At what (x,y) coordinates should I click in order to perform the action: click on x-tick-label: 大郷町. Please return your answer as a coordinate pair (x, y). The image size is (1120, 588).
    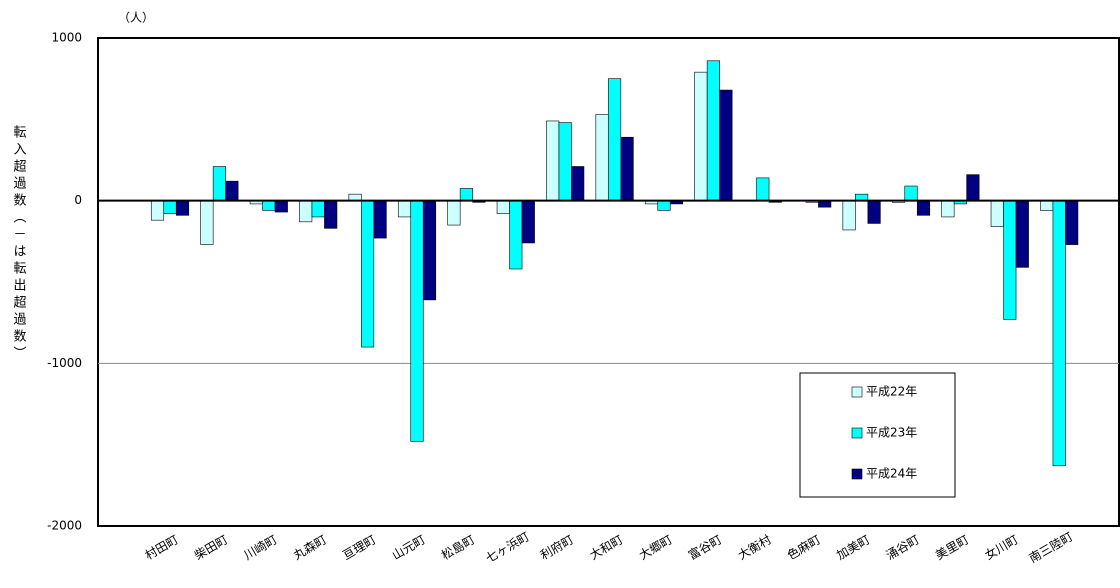
    Looking at the image, I should click on (656, 548).